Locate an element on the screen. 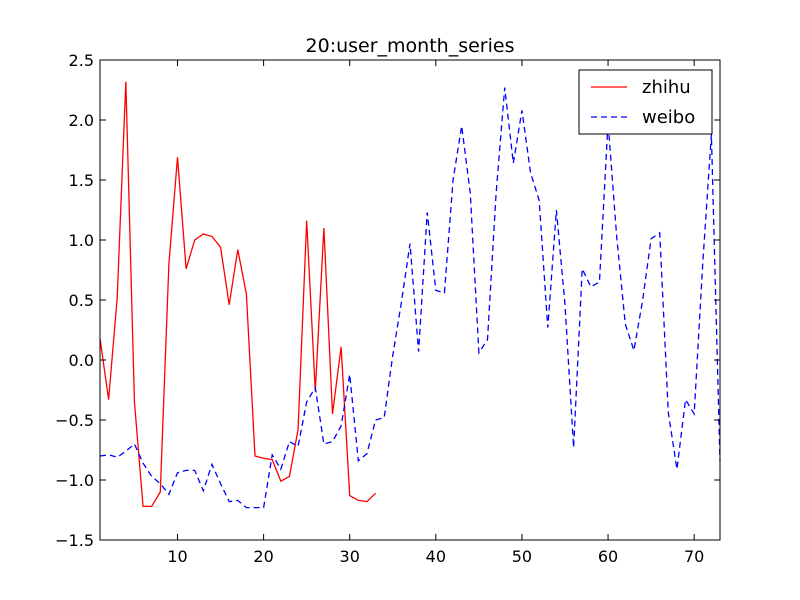  y-tick-label: 2.0 is located at coordinates (81, 120).